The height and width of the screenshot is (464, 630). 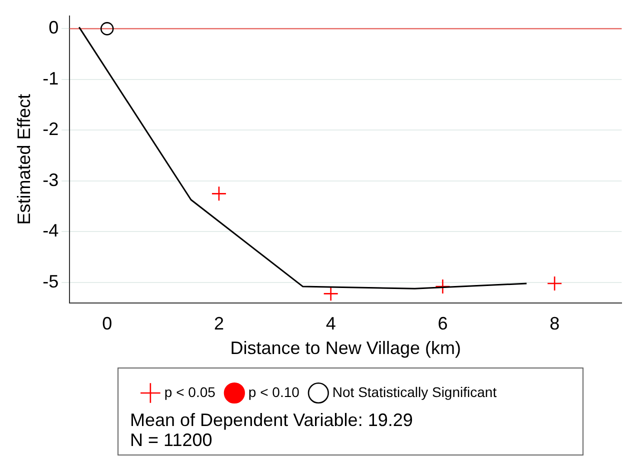 What do you see at coordinates (53, 28) in the screenshot?
I see `y-tick-label: 0` at bounding box center [53, 28].